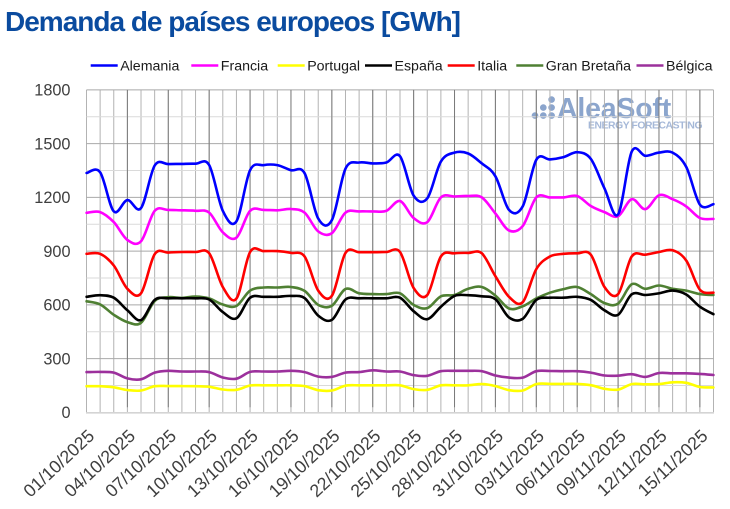 The width and height of the screenshot is (730, 509). What do you see at coordinates (65, 413) in the screenshot?
I see `svg-text: 0` at bounding box center [65, 413].